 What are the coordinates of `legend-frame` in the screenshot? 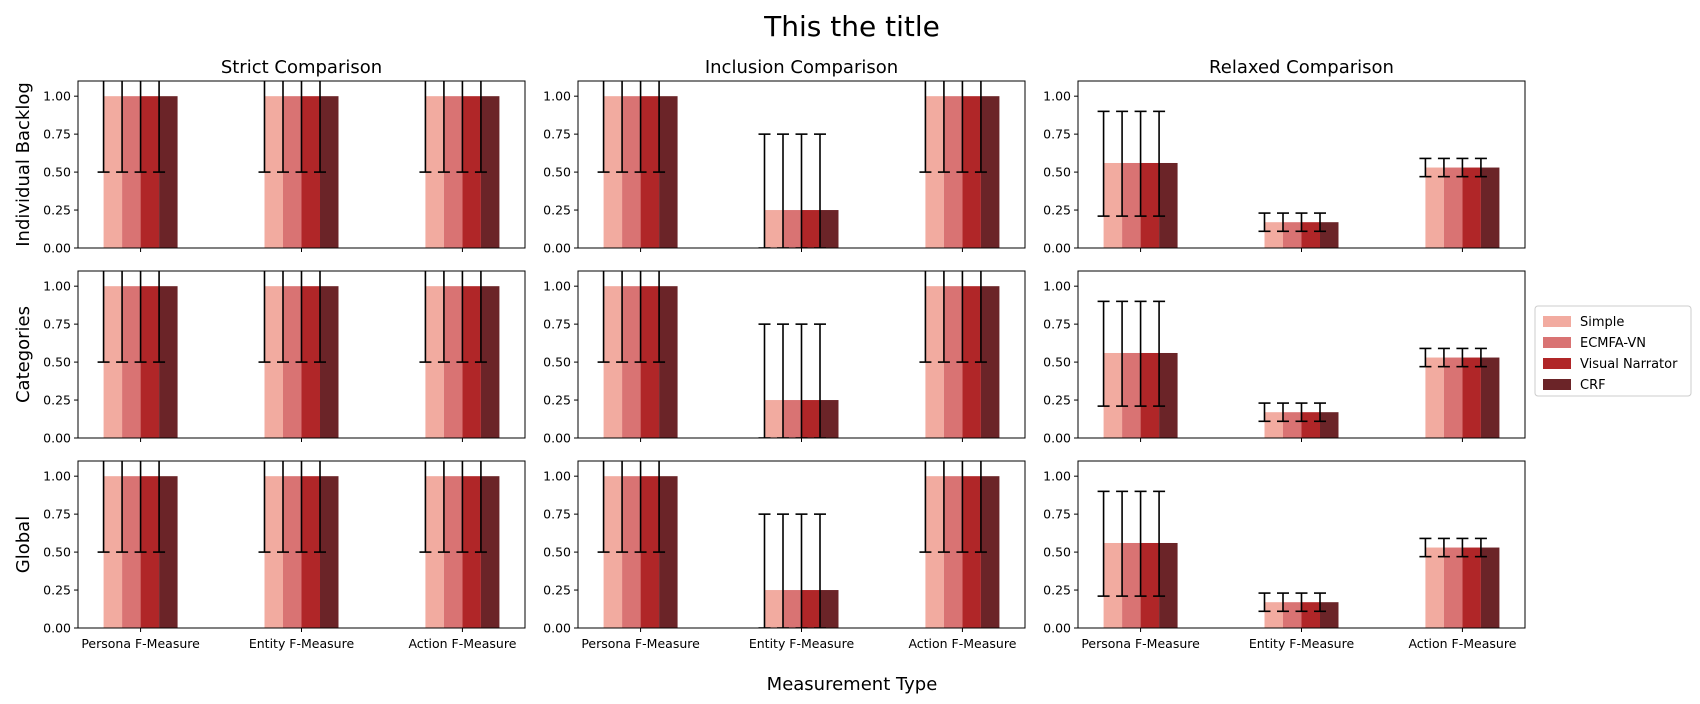 It's located at (1613, 351).